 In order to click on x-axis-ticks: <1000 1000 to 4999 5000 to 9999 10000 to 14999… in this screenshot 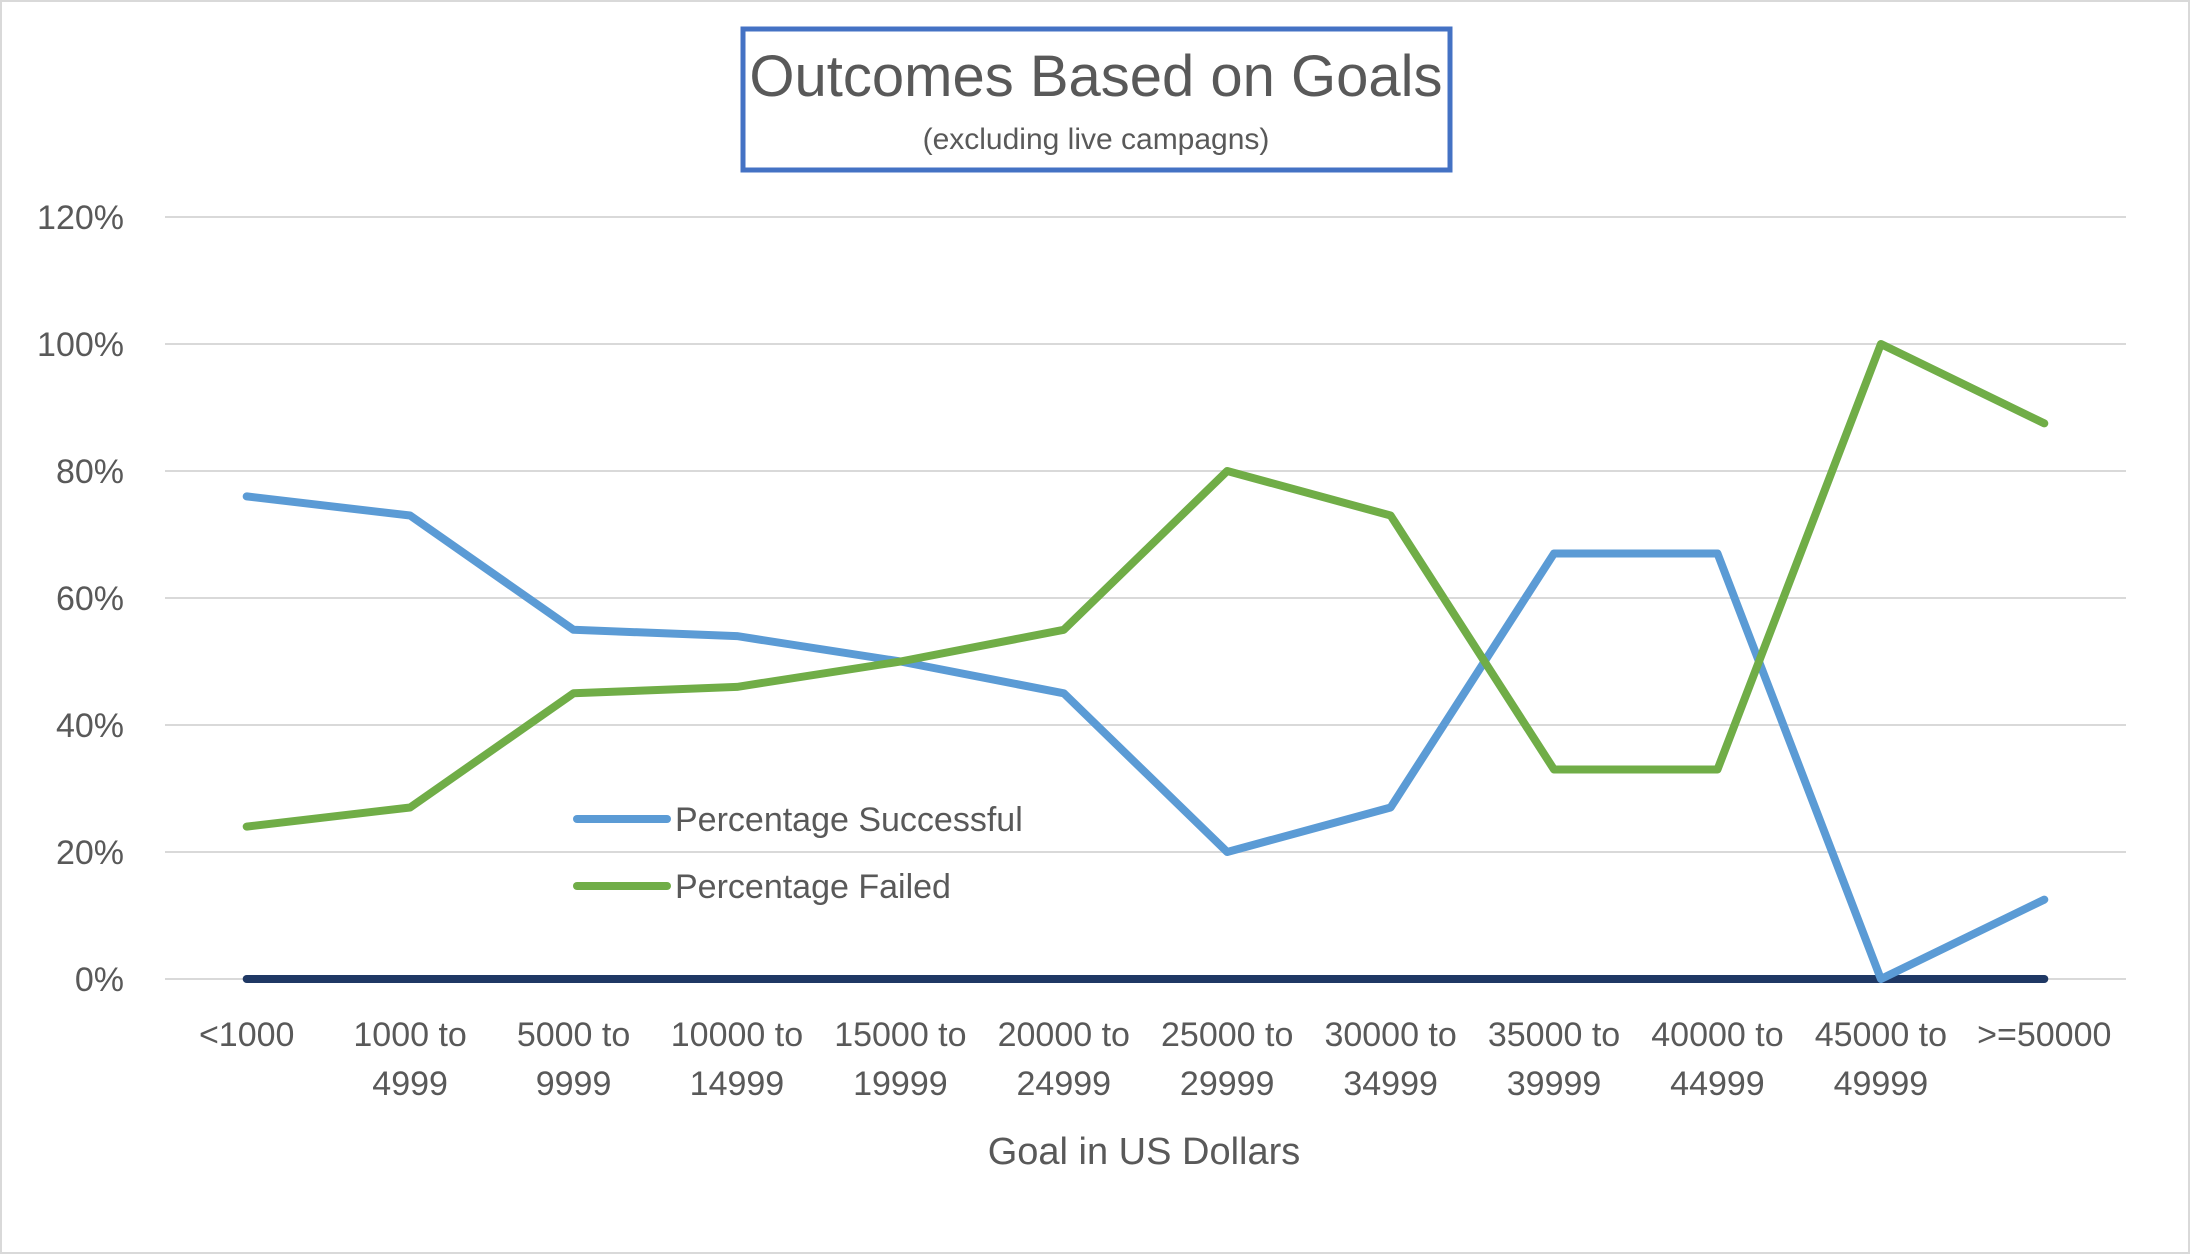, I will do `click(1155, 1059)`.